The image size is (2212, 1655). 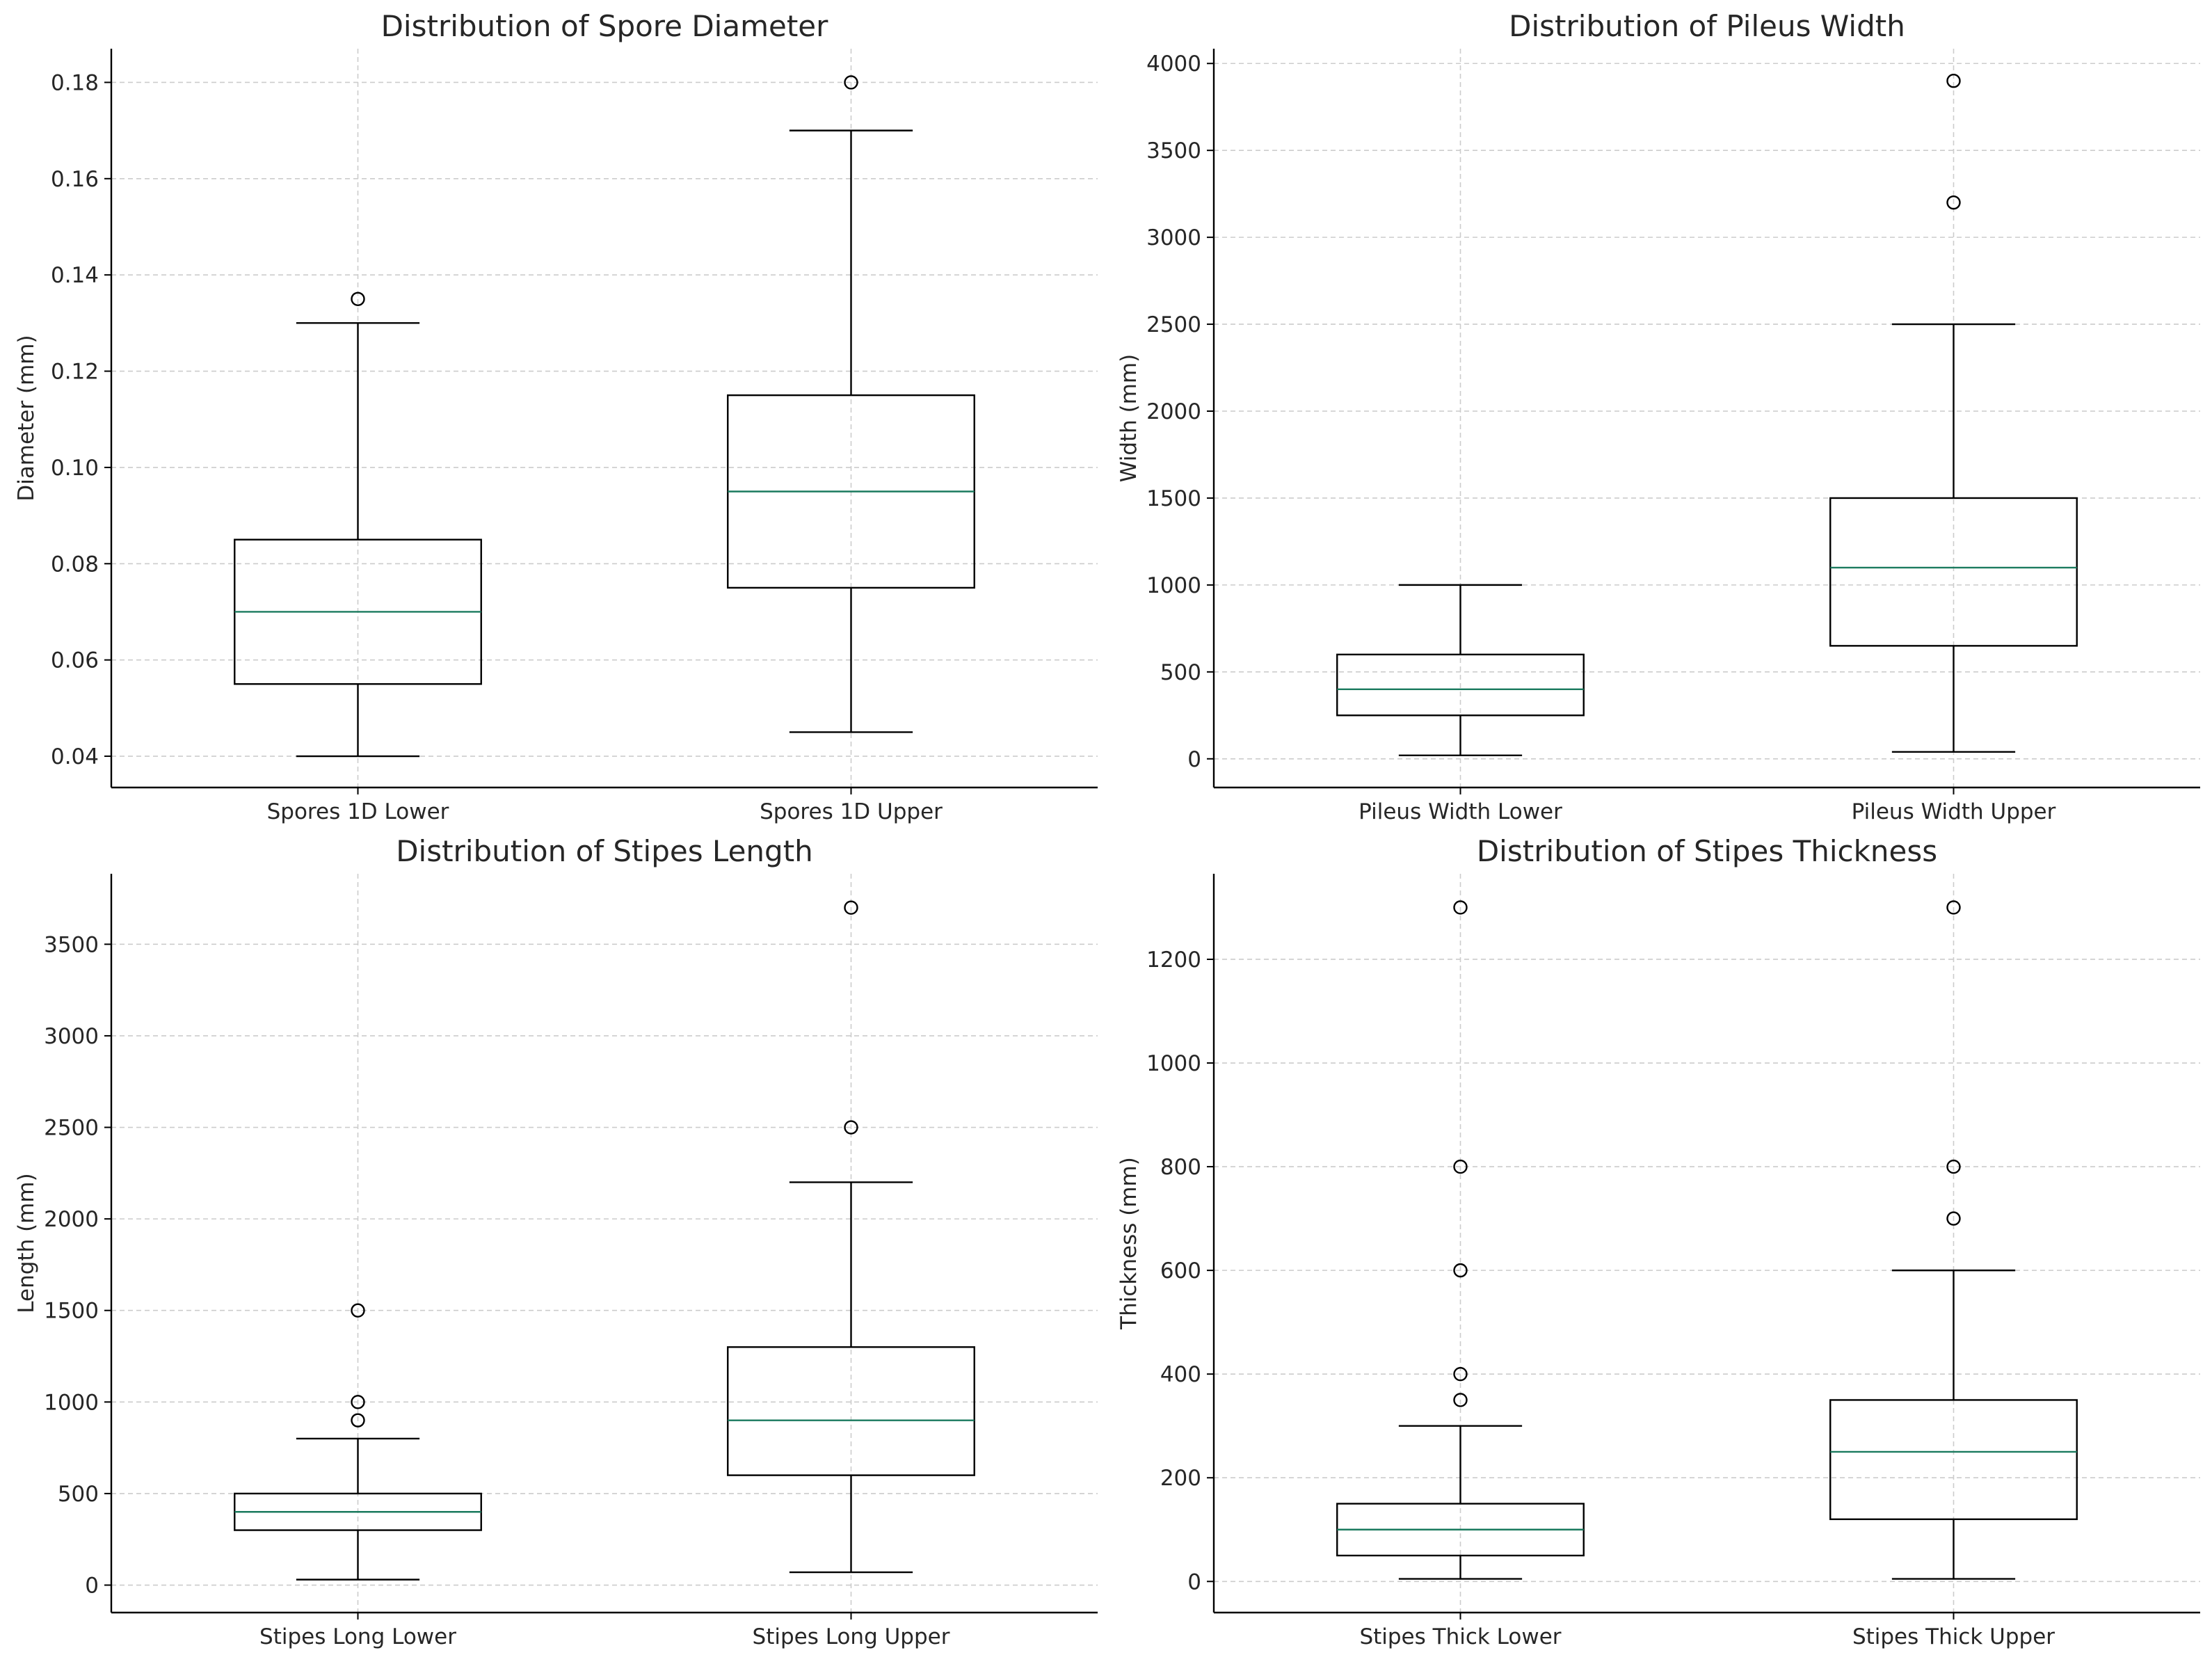 What do you see at coordinates (357, 1636) in the screenshot?
I see `x-tick-label: Stipes Long Lower` at bounding box center [357, 1636].